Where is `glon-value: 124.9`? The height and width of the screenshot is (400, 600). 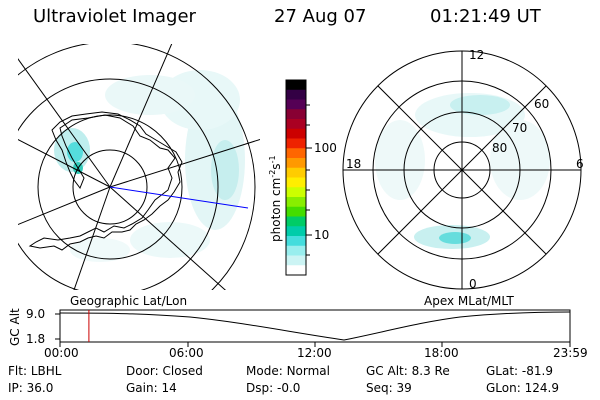
glon-value: 124.9 is located at coordinates (541, 388).